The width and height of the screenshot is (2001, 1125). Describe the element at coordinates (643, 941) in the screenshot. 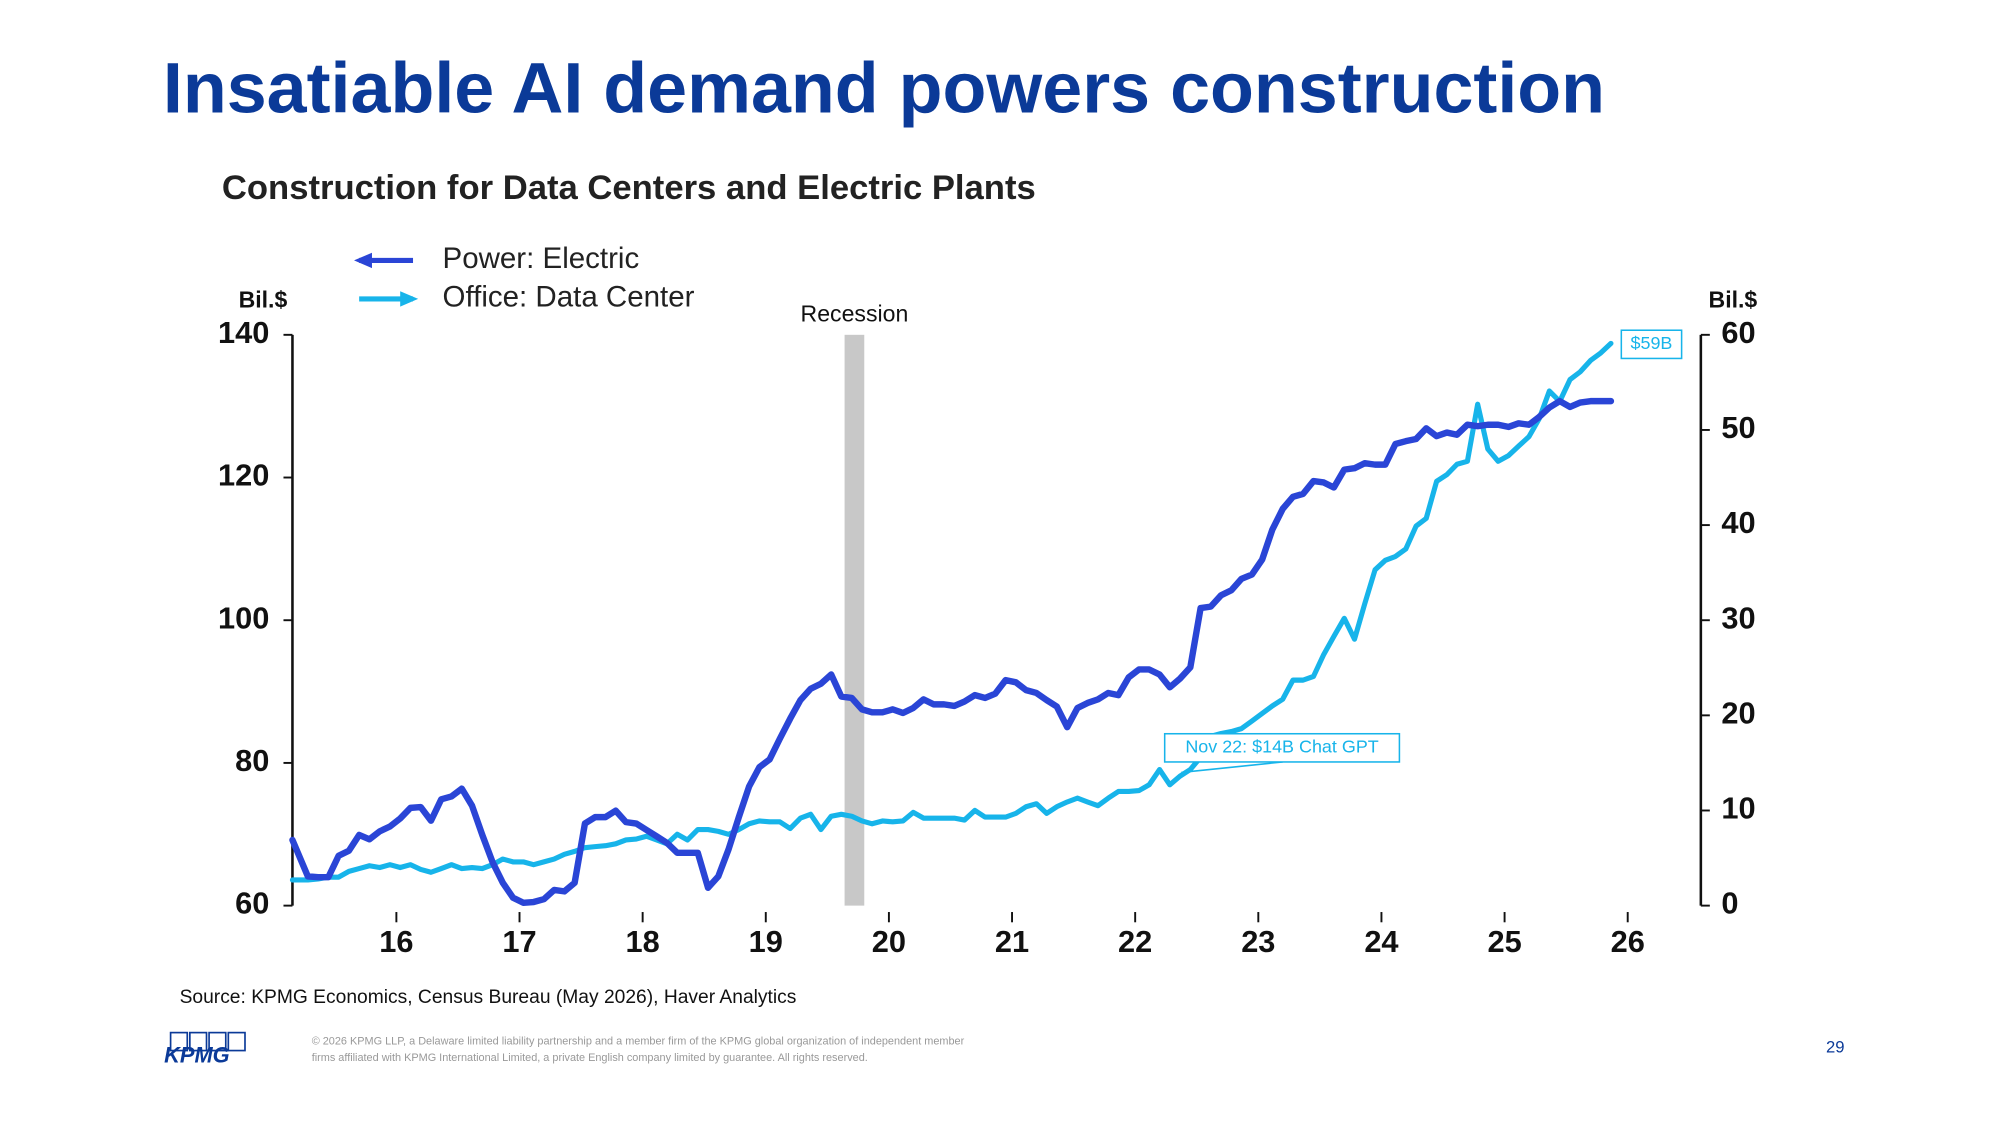

I see `x-tick-label: 18` at that location.